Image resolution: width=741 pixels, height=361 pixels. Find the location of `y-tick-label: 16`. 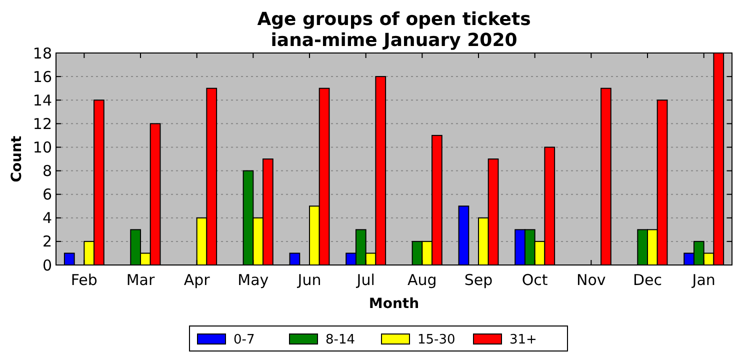

y-tick-label: 16 is located at coordinates (42, 77).